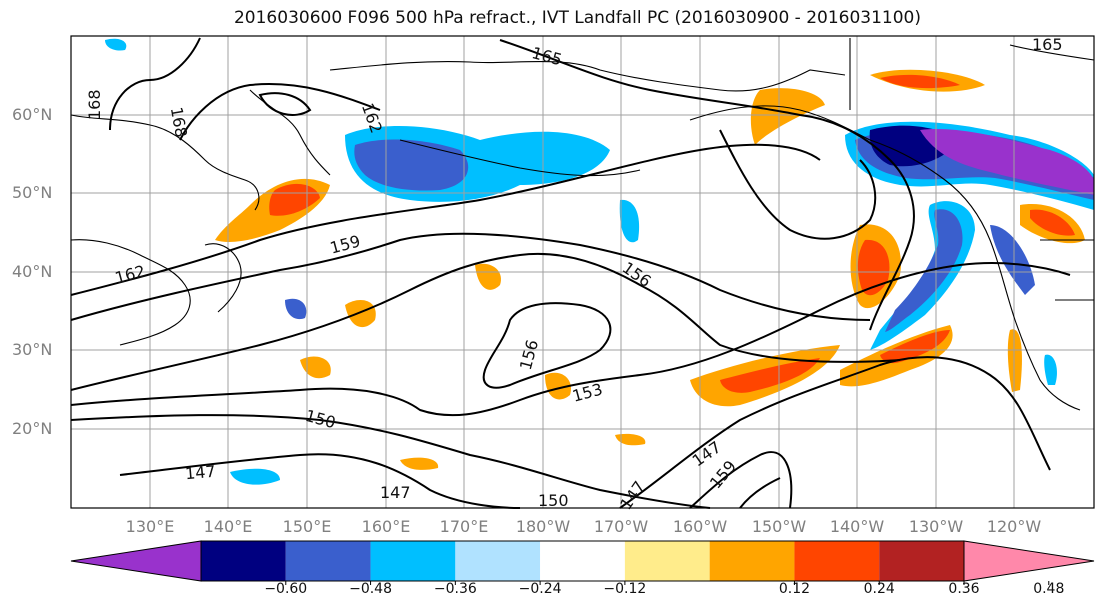 This screenshot has width=1105, height=601. Describe the element at coordinates (1047, 44) in the screenshot. I see `contour-label: 165` at that location.